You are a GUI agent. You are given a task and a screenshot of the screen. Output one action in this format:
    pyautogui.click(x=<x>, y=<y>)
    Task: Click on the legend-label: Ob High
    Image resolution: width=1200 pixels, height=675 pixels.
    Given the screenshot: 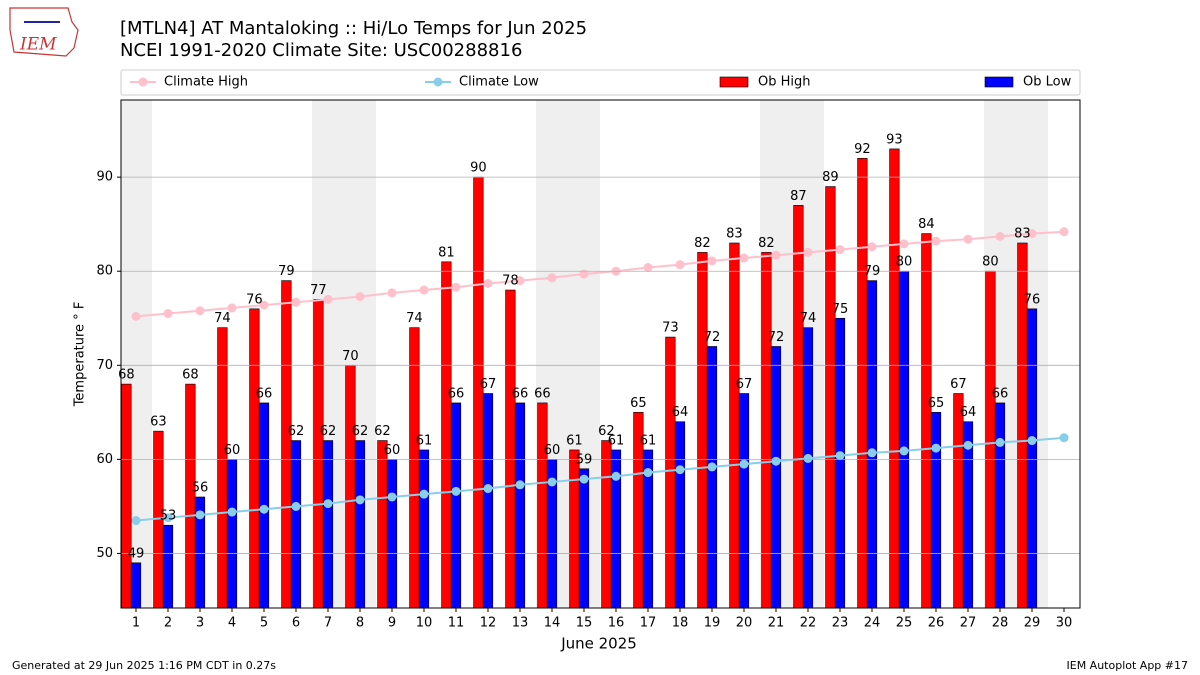 What is the action you would take?
    pyautogui.click(x=784, y=82)
    